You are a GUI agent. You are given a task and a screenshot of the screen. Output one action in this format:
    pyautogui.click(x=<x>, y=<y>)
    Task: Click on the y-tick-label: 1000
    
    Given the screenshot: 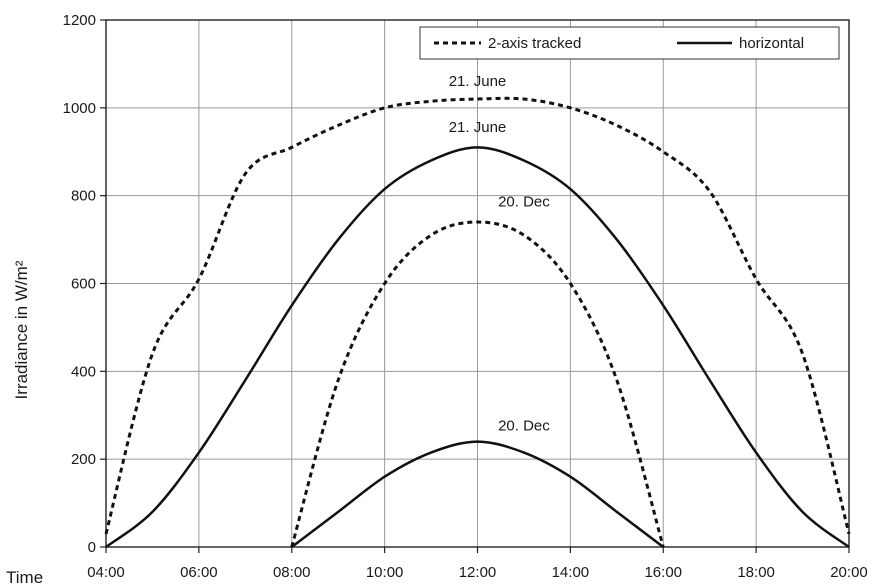 What is the action you would take?
    pyautogui.click(x=79, y=108)
    